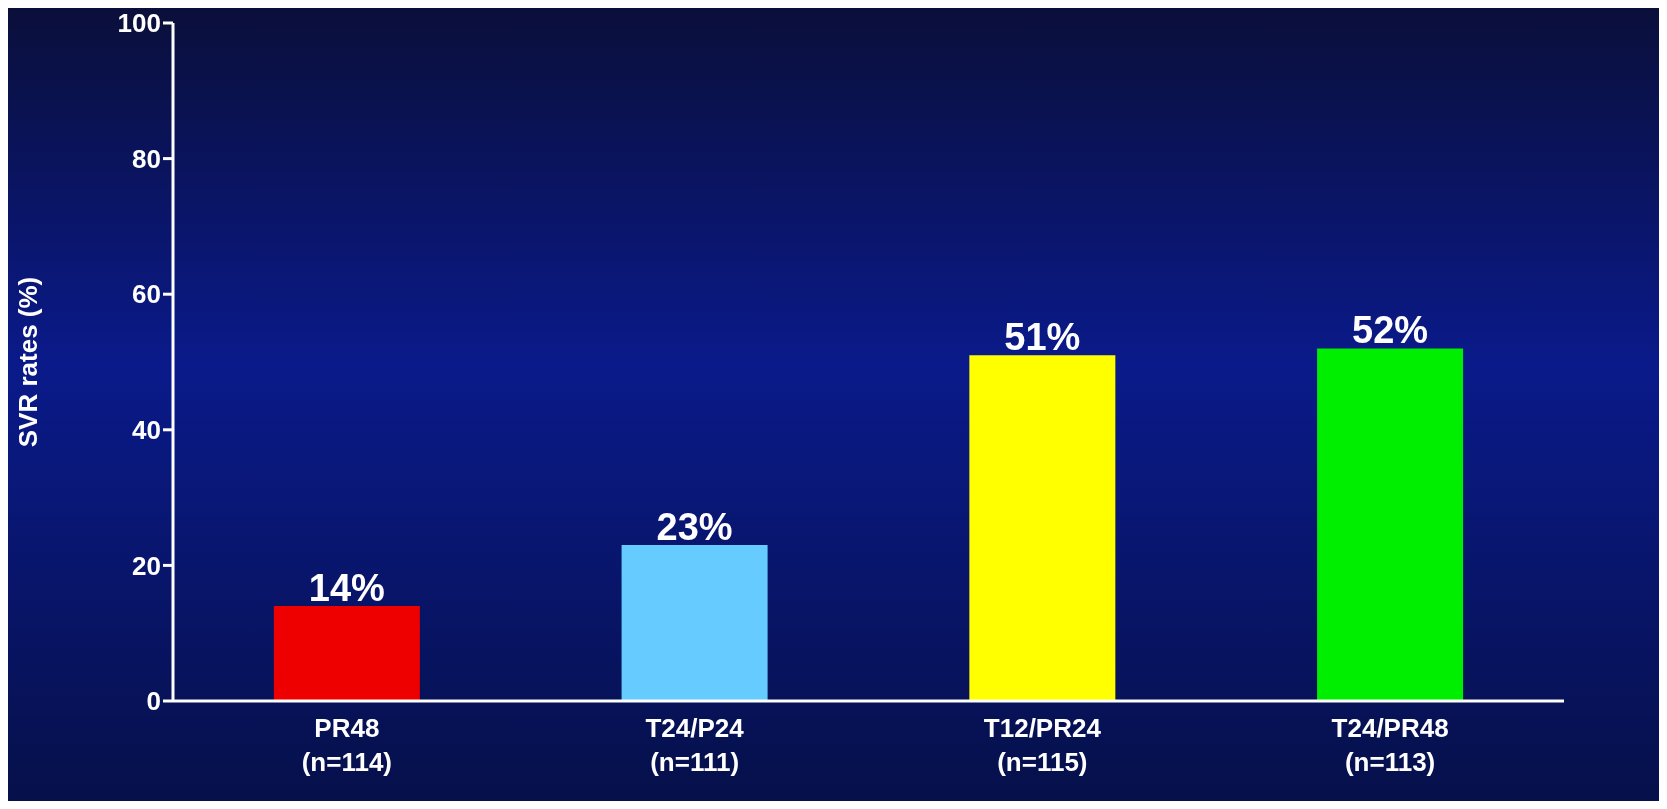  Describe the element at coordinates (139, 23) in the screenshot. I see `y-tick-label: 100` at that location.